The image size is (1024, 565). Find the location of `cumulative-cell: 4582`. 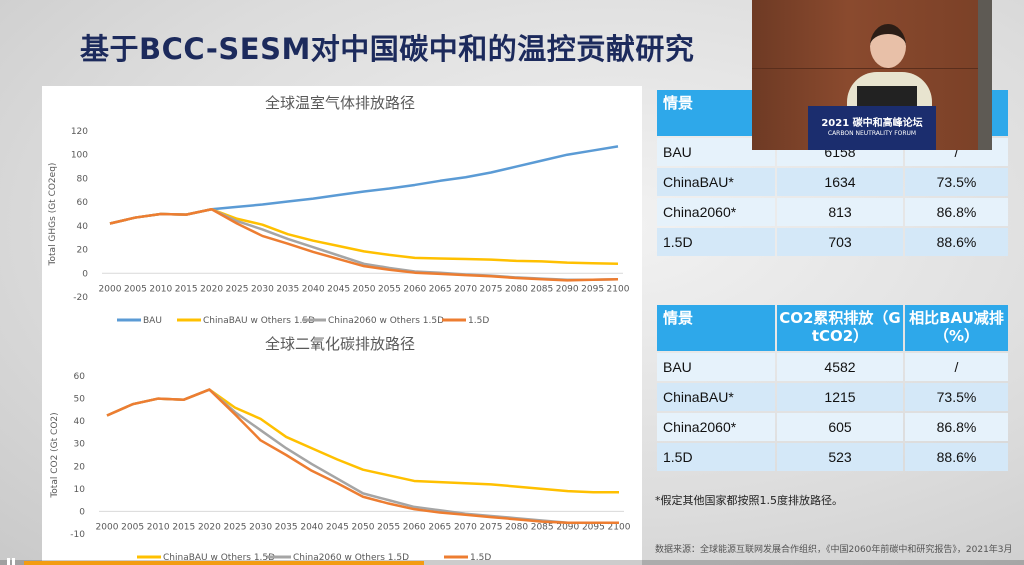

cumulative-cell: 4582 is located at coordinates (840, 367).